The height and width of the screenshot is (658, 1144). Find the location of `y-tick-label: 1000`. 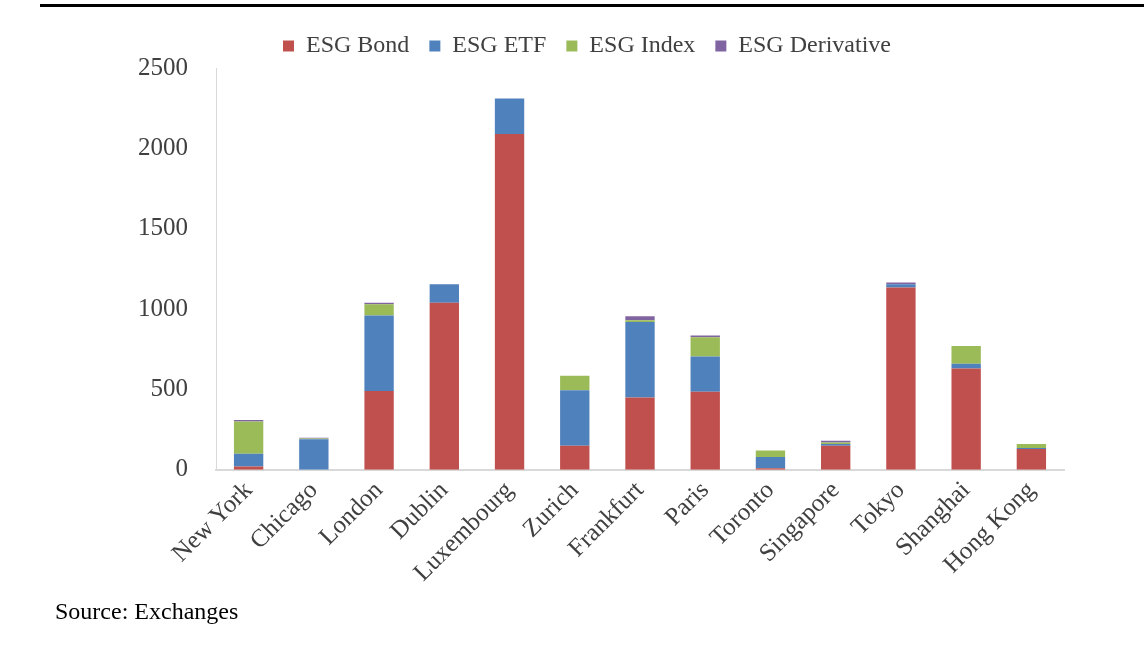

y-tick-label: 1000 is located at coordinates (163, 307).